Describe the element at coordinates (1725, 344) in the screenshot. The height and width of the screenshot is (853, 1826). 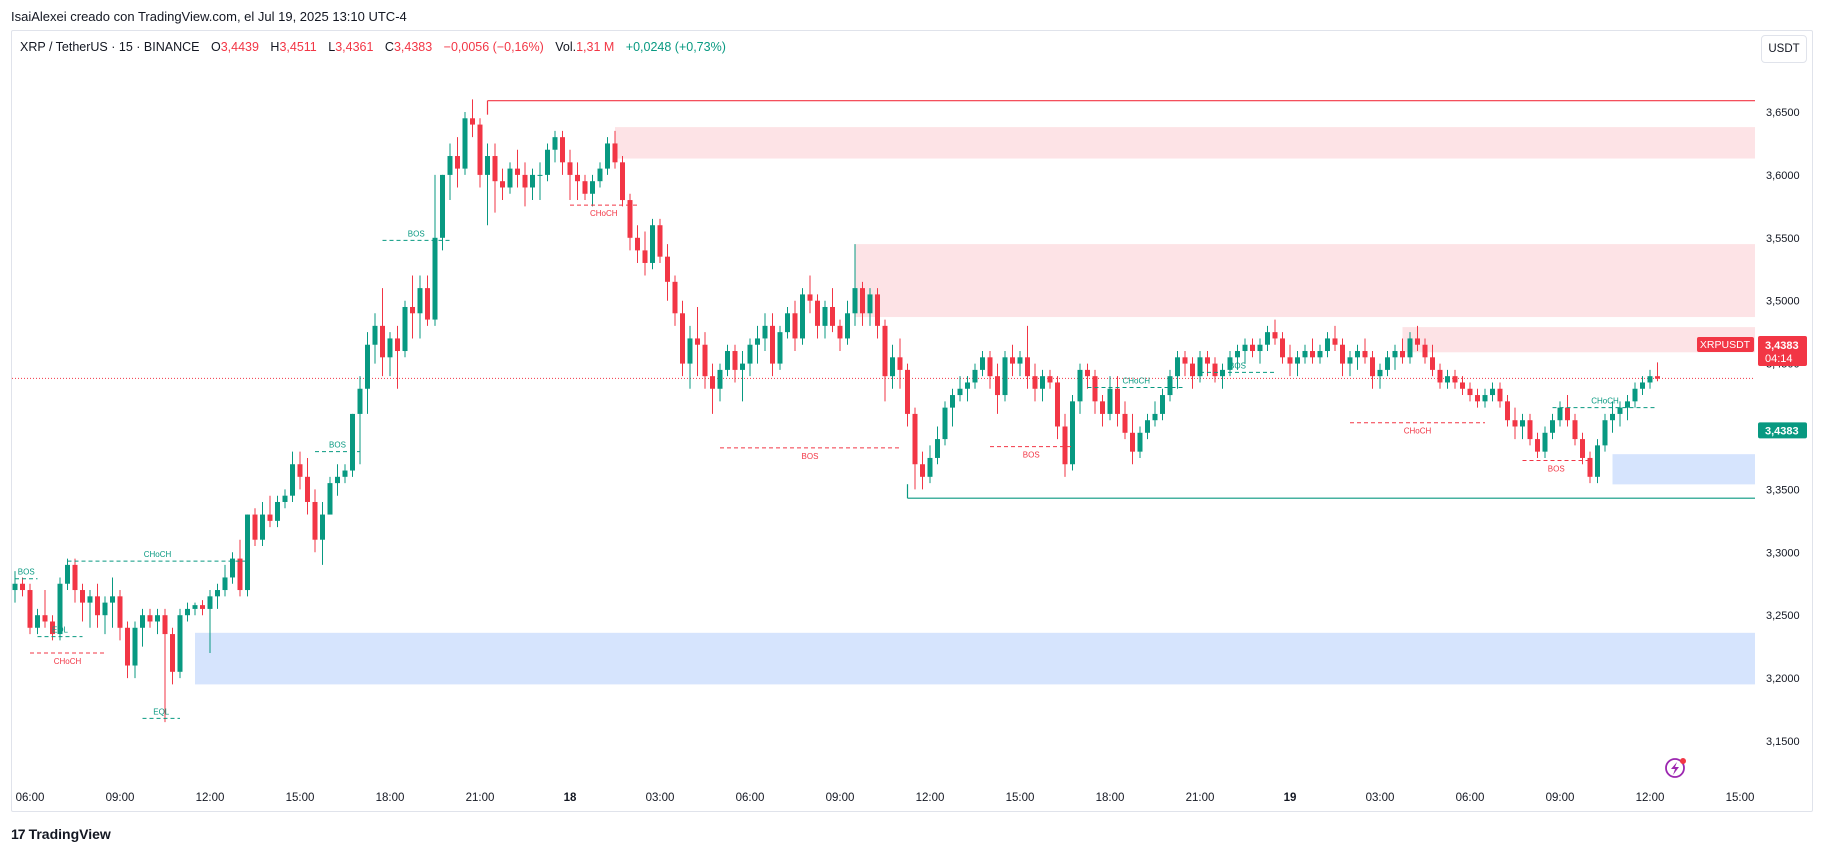
I see `symbol-tag` at that location.